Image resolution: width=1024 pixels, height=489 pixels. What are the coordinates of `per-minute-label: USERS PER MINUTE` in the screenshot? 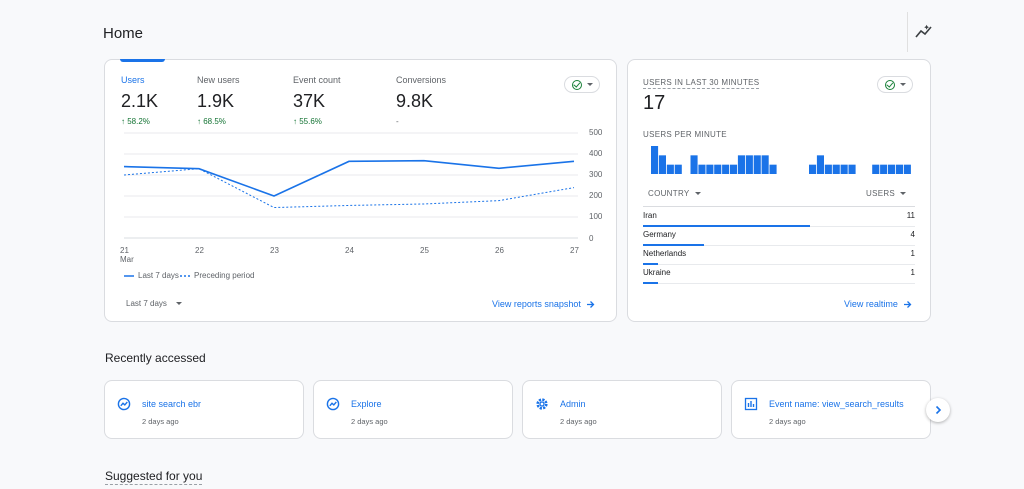 It's located at (685, 134).